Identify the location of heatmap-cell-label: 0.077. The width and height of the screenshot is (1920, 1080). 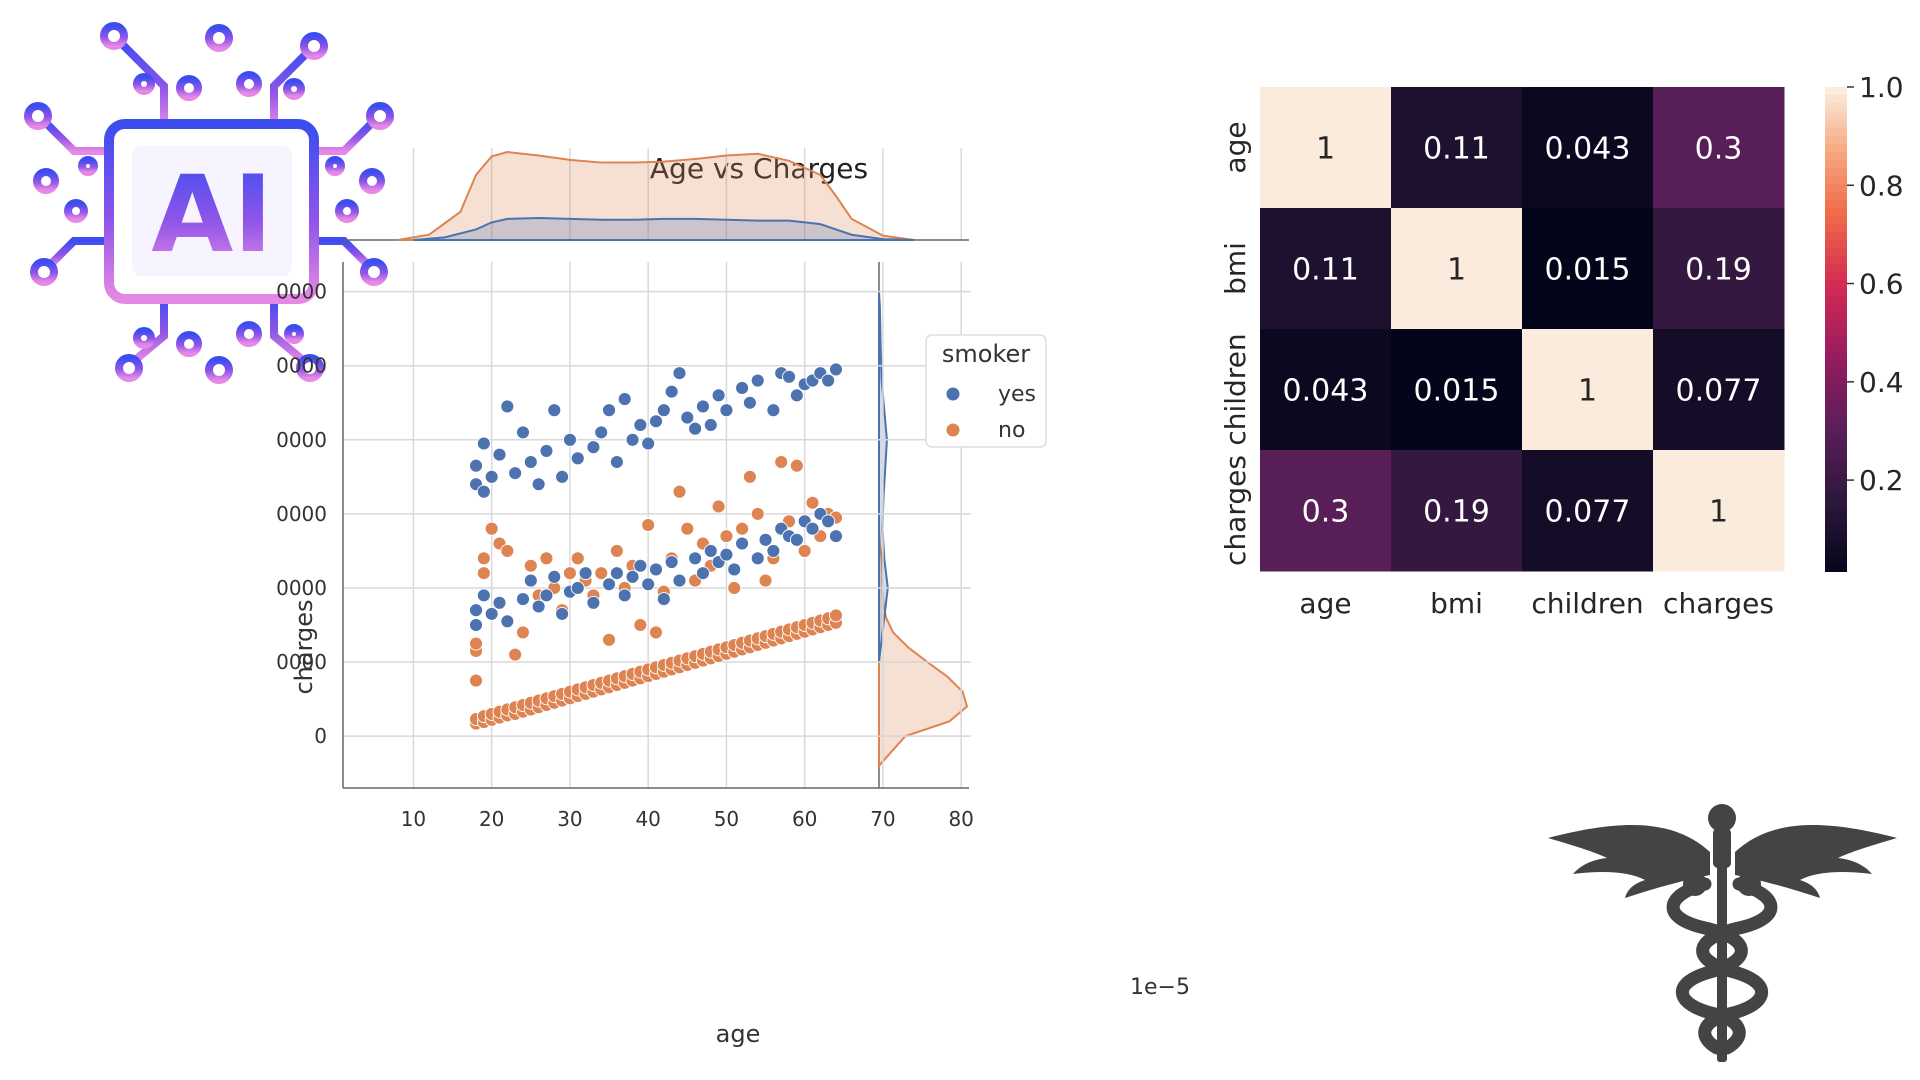
(1719, 391).